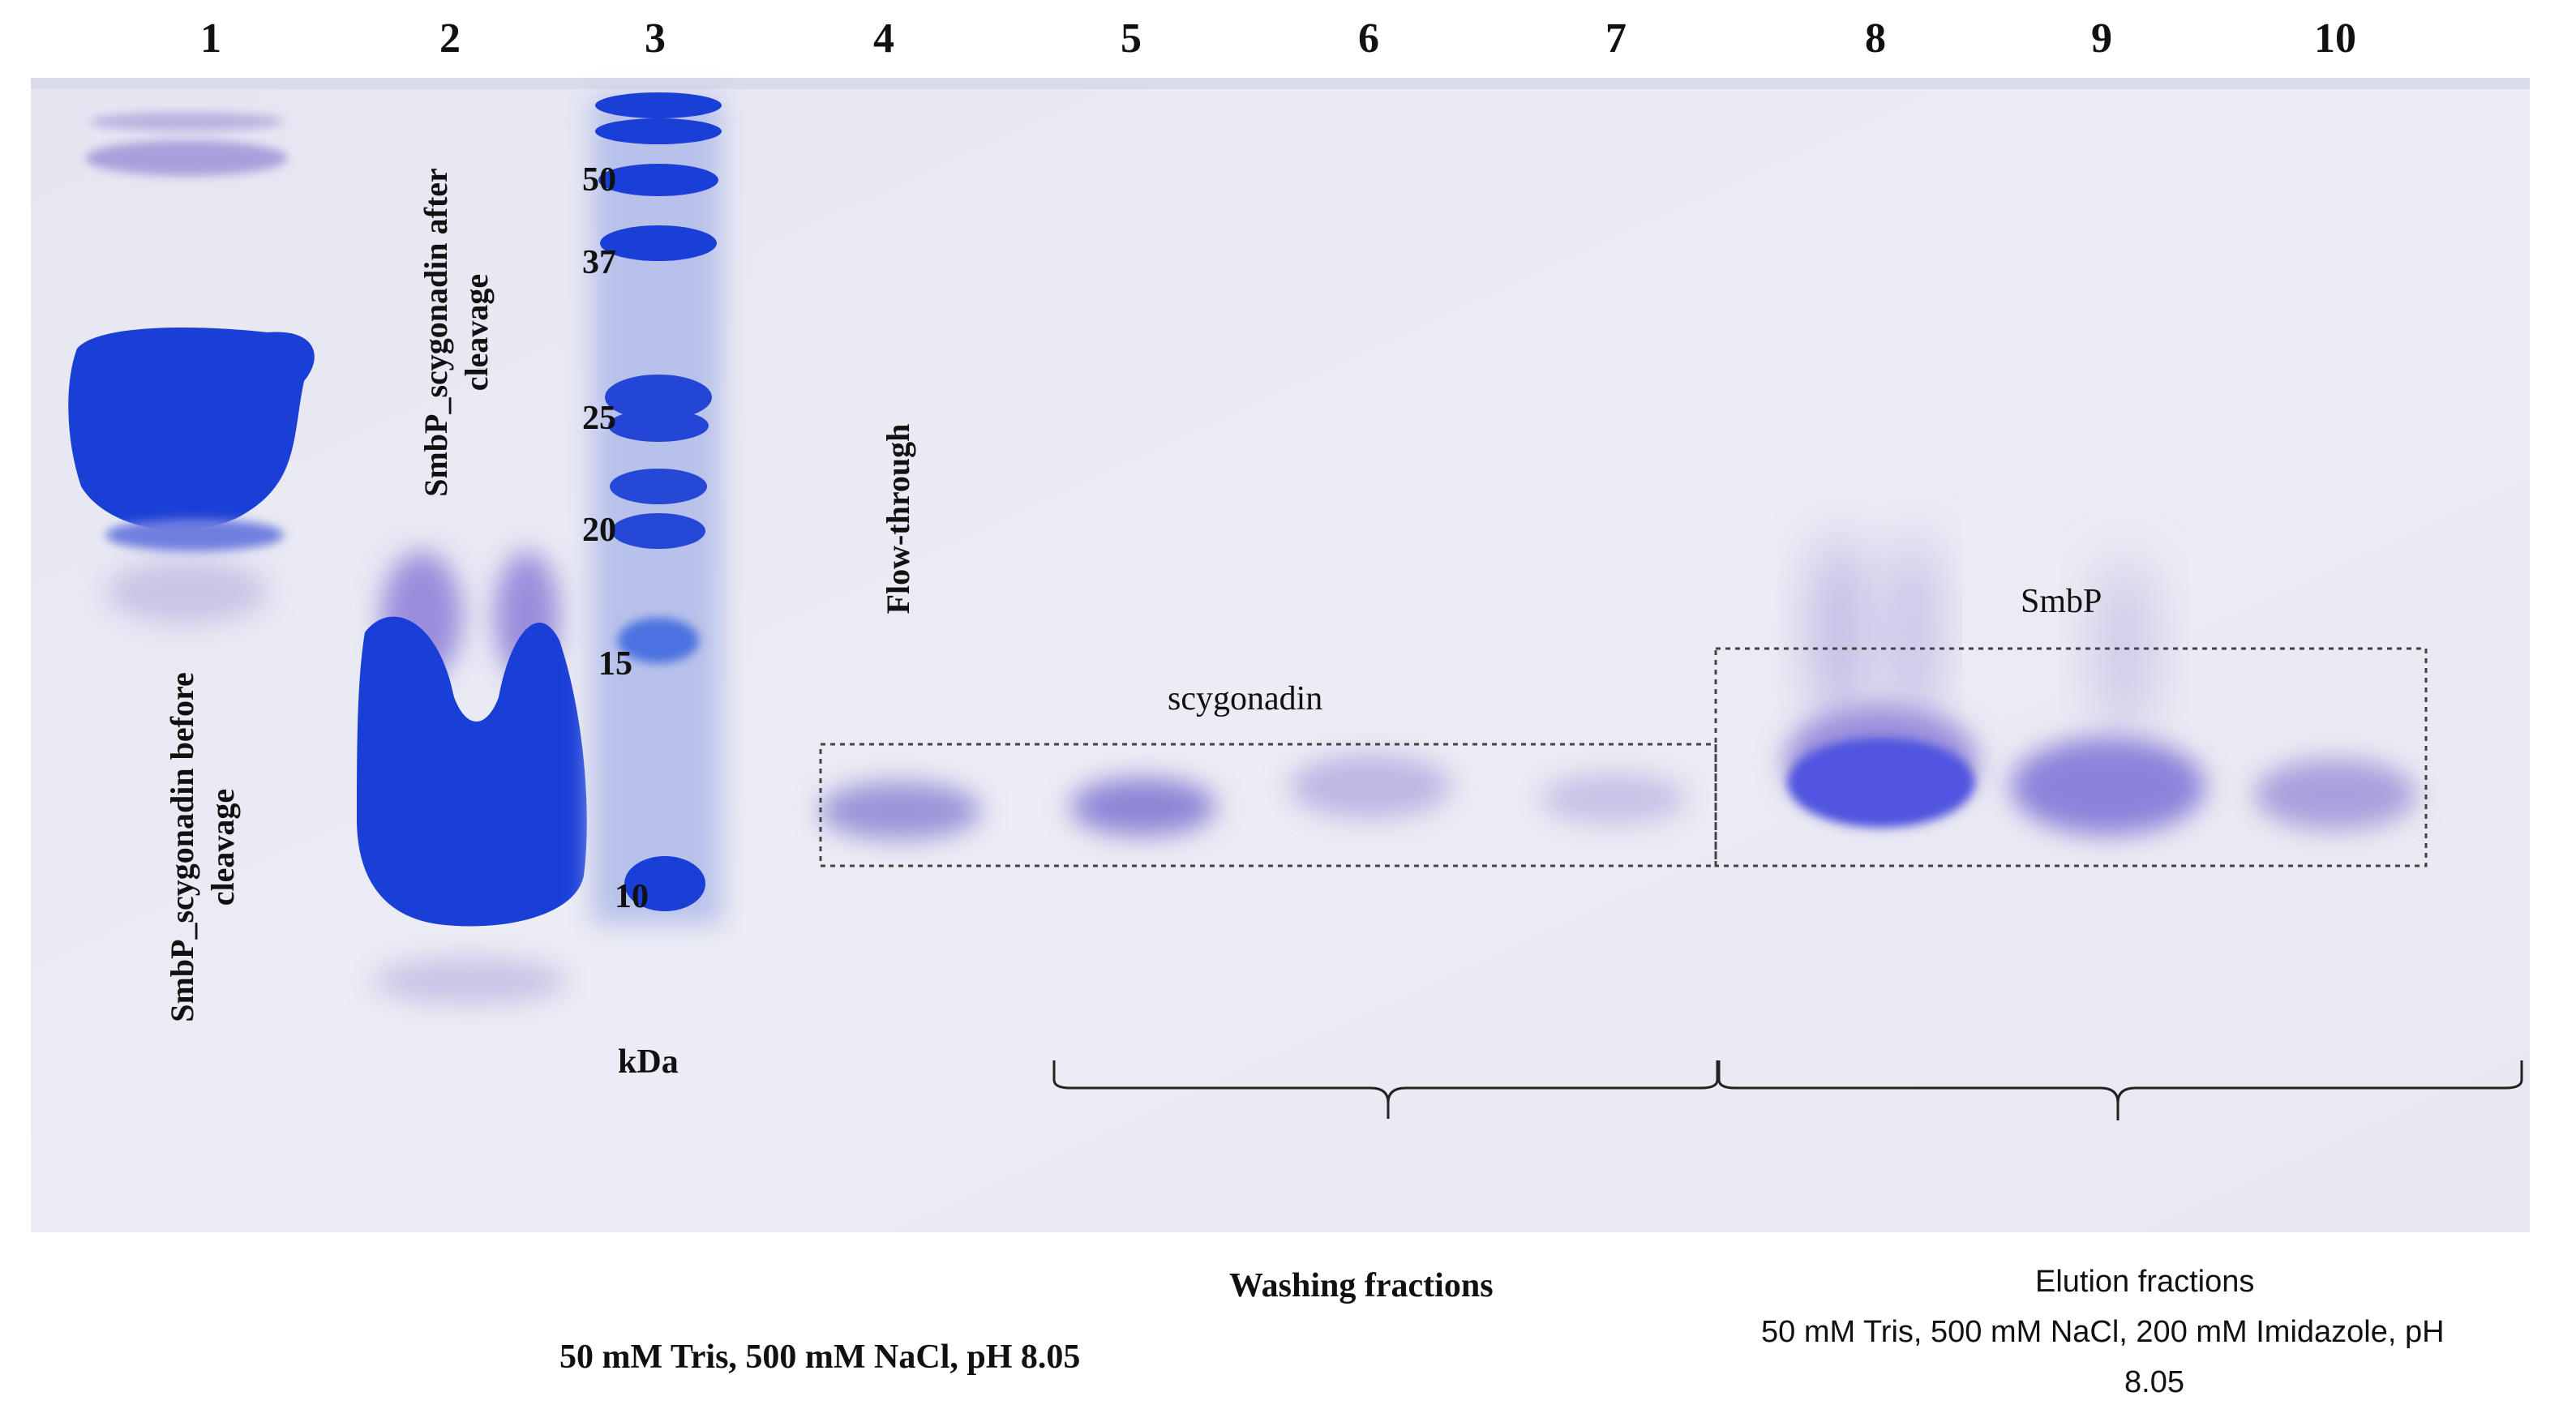  I want to click on washing-brace, so click(1385, 1089).